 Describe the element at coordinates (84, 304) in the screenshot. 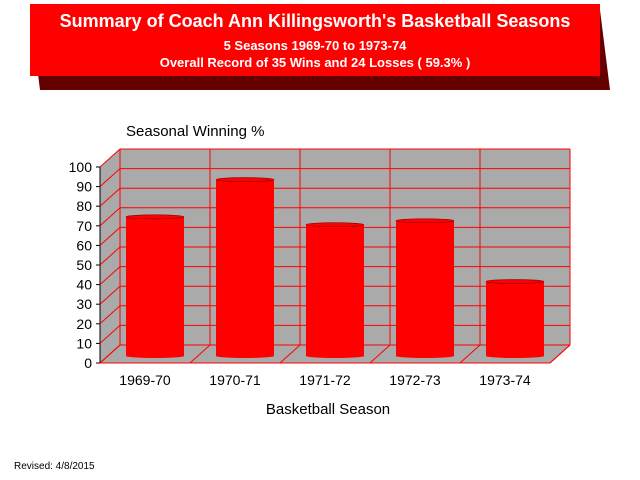

I see `y-tick-label: 30` at that location.